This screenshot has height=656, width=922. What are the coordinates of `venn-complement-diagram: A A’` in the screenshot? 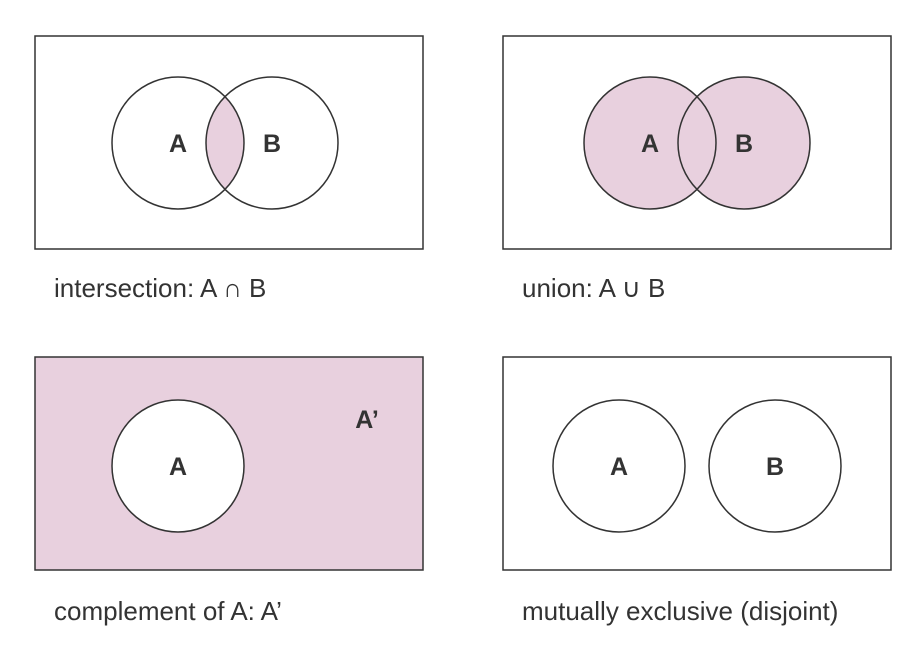 It's located at (229, 463).